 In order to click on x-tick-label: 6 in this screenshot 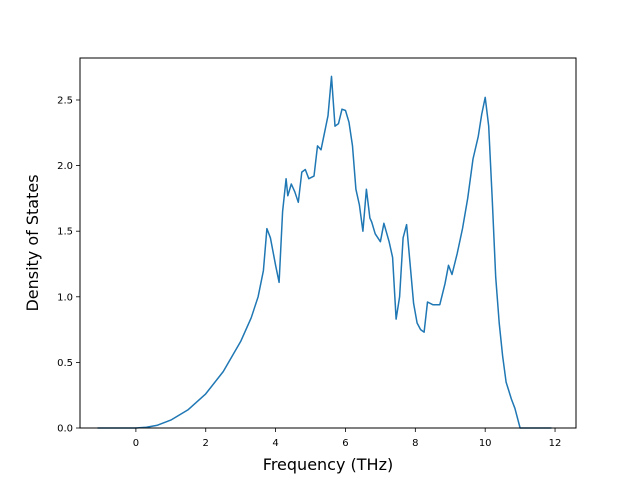, I will do `click(345, 443)`.